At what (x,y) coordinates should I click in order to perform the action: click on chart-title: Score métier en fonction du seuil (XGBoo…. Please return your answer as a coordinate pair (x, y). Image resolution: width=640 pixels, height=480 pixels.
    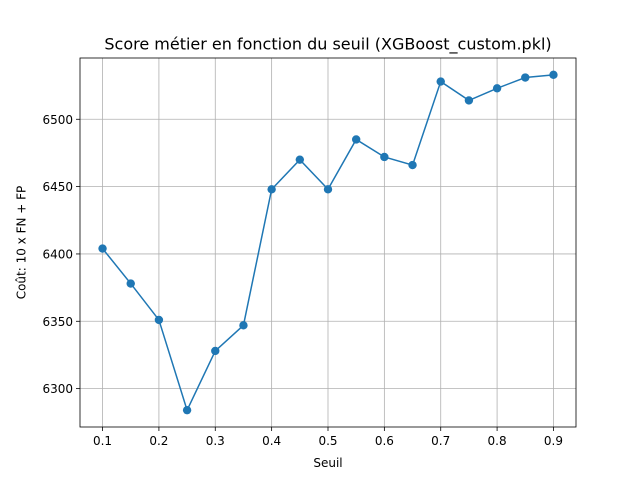
    Looking at the image, I should click on (327, 45).